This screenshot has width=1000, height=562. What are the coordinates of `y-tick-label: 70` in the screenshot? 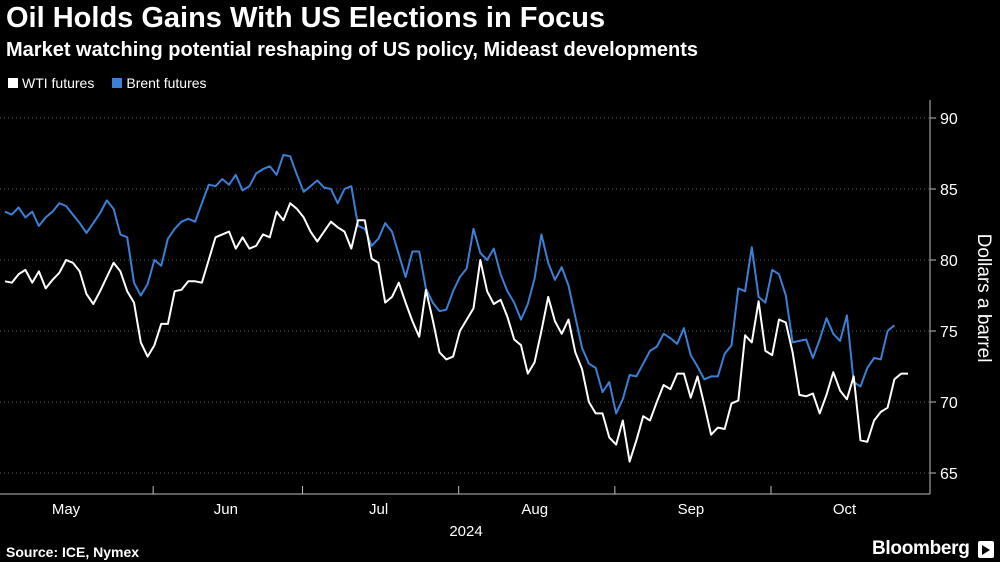 It's located at (949, 403).